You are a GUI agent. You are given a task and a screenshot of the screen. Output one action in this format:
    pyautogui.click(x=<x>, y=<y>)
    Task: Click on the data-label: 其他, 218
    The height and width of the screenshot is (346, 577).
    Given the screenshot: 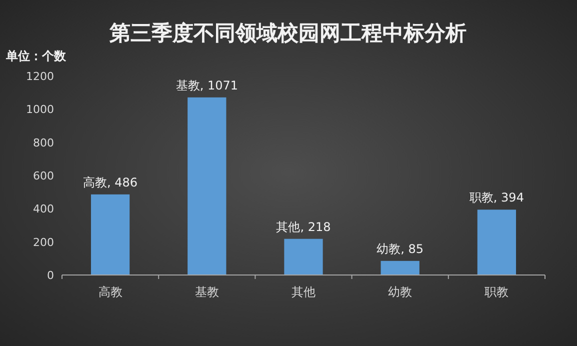 What is the action you would take?
    pyautogui.click(x=303, y=227)
    